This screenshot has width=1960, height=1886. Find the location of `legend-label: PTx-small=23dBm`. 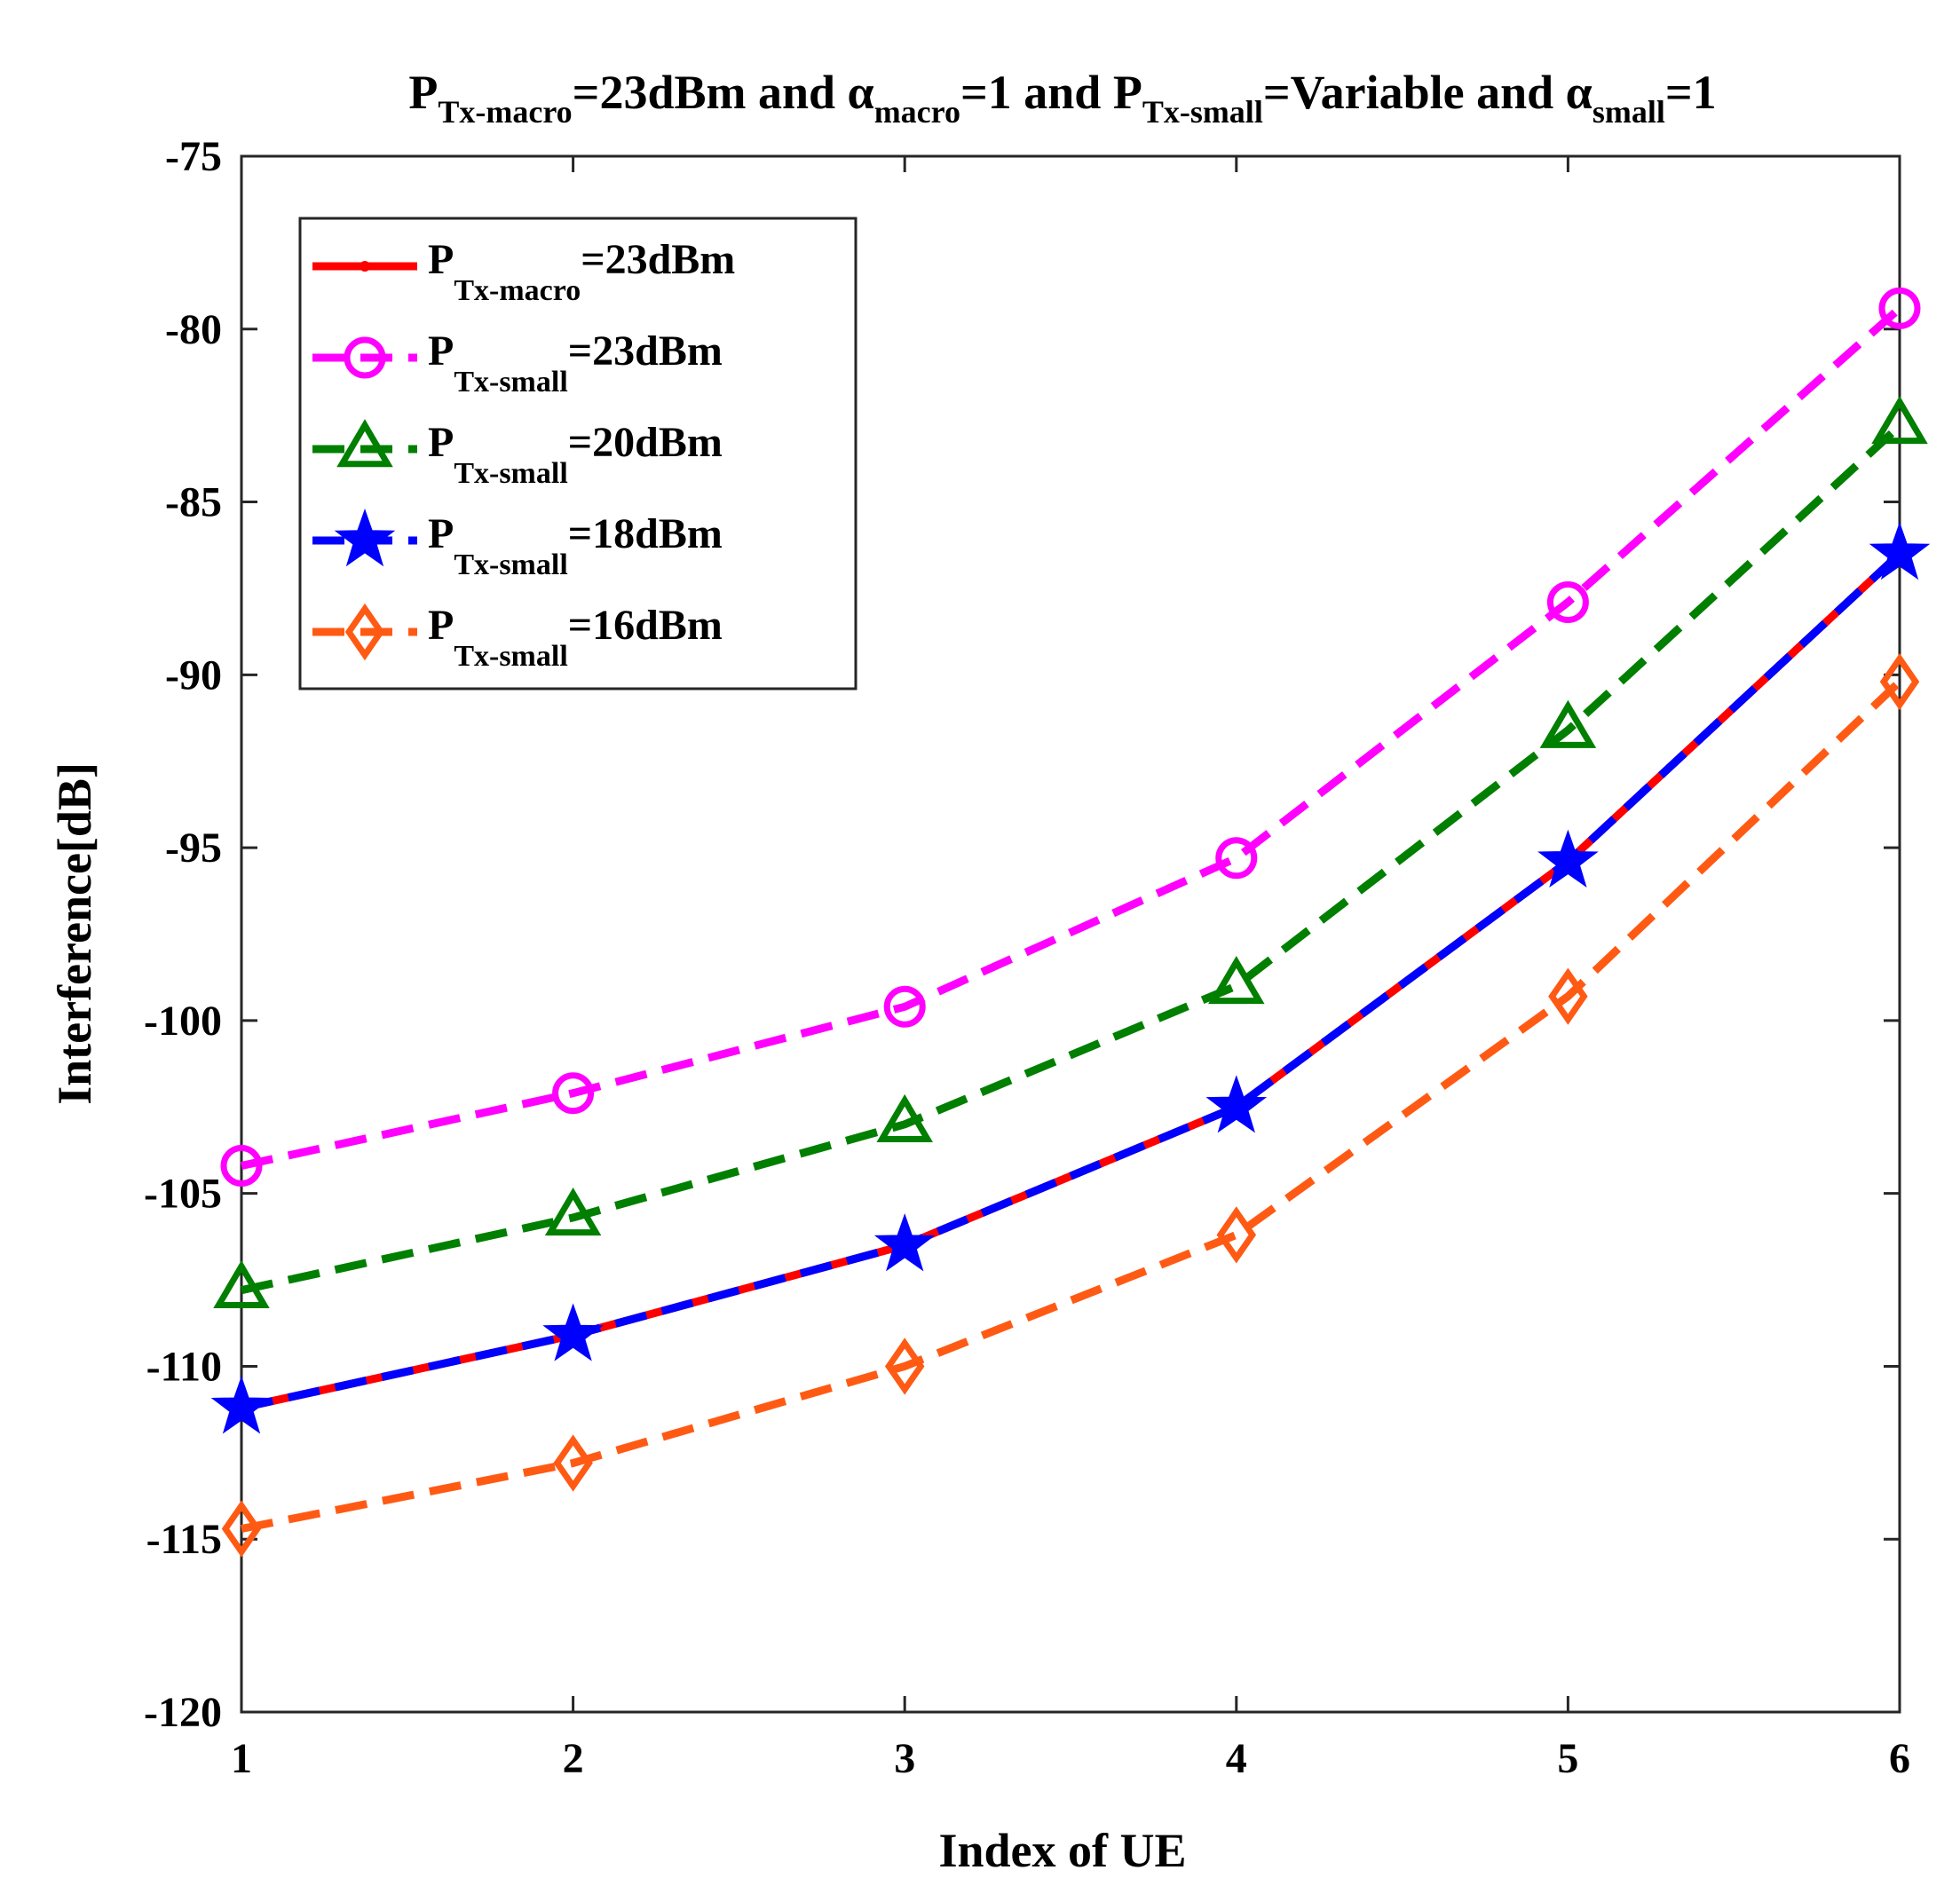

legend-label: PTx-small=23dBm is located at coordinates (575, 363).